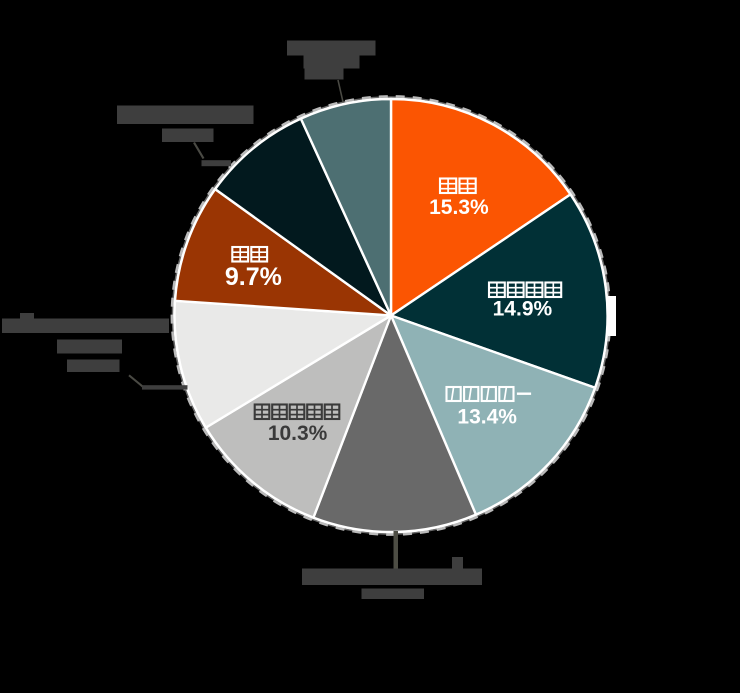 Image resolution: width=740 pixels, height=693 pixels. I want to click on svg-text: 15.3%, so click(459, 207).